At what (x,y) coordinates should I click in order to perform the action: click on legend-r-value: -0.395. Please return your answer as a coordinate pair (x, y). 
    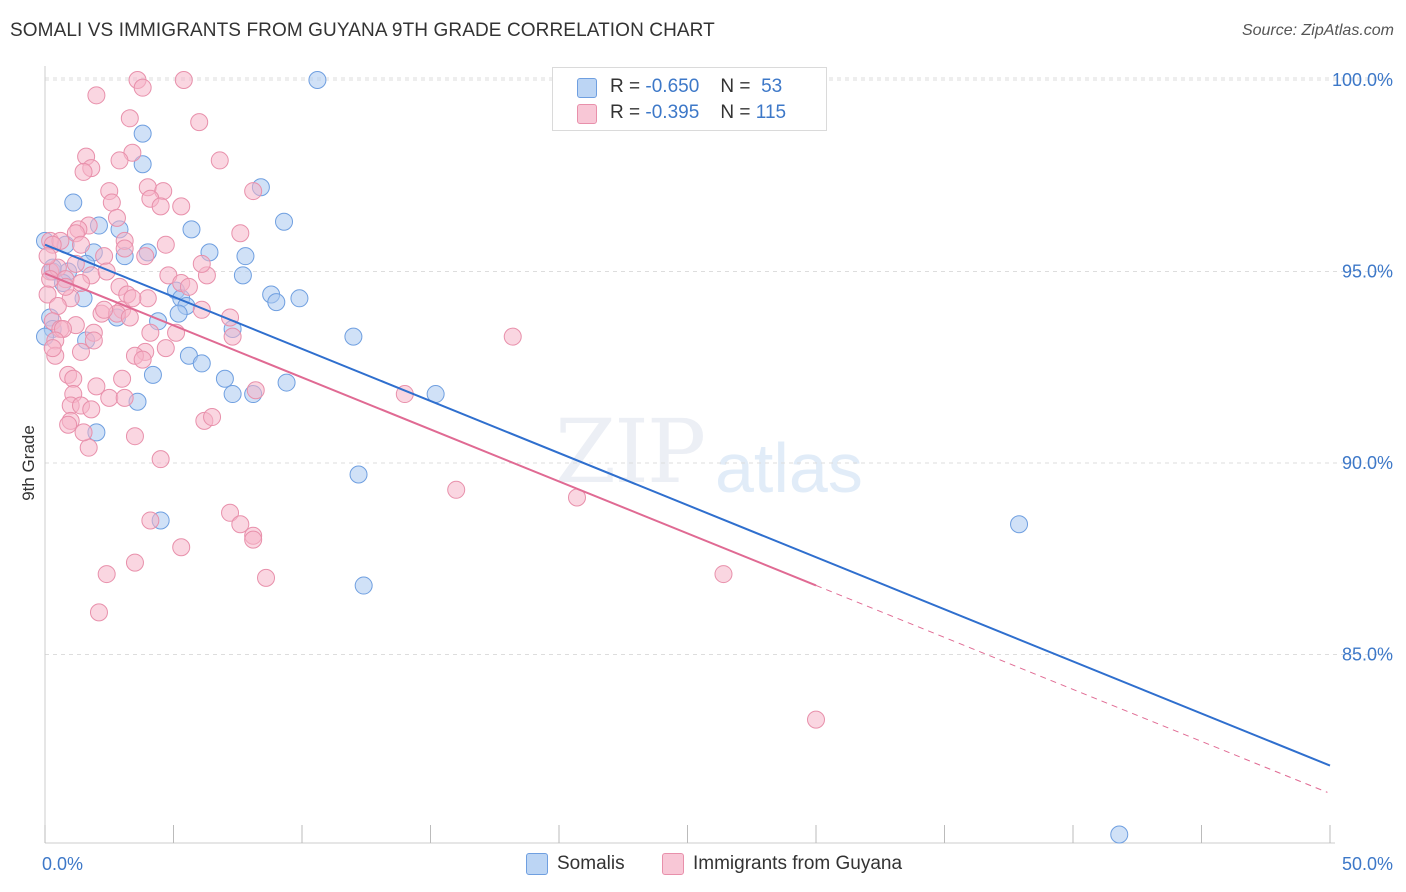
    Looking at the image, I should click on (672, 112).